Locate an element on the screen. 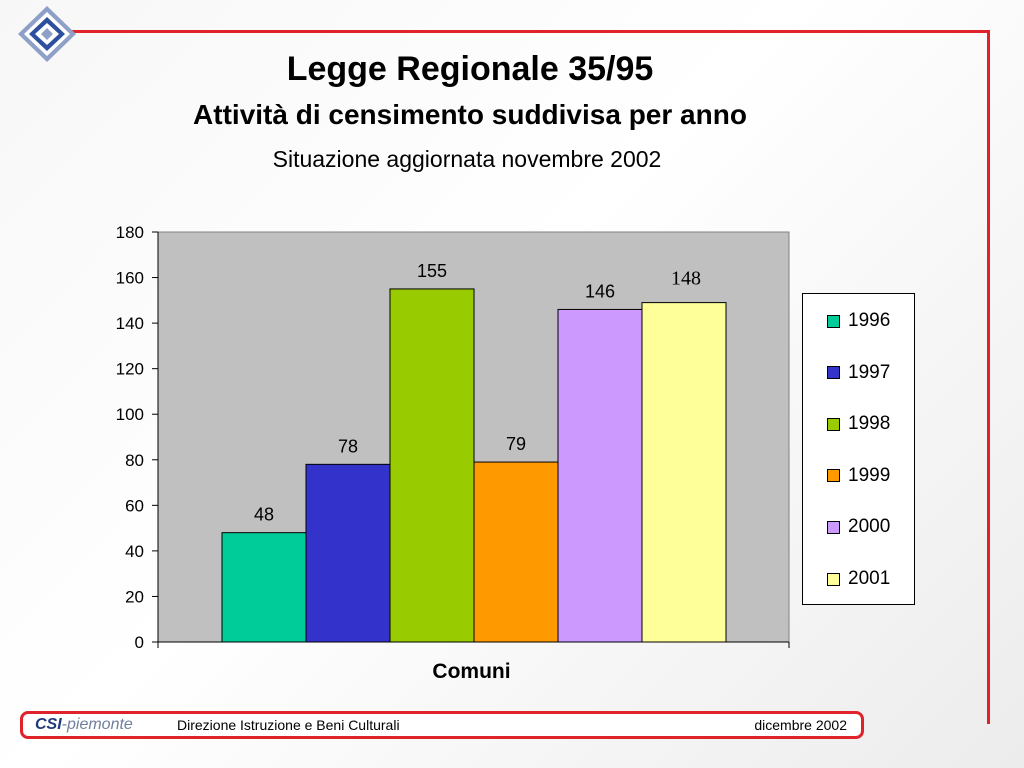  legend-label: 1996 is located at coordinates (869, 320).